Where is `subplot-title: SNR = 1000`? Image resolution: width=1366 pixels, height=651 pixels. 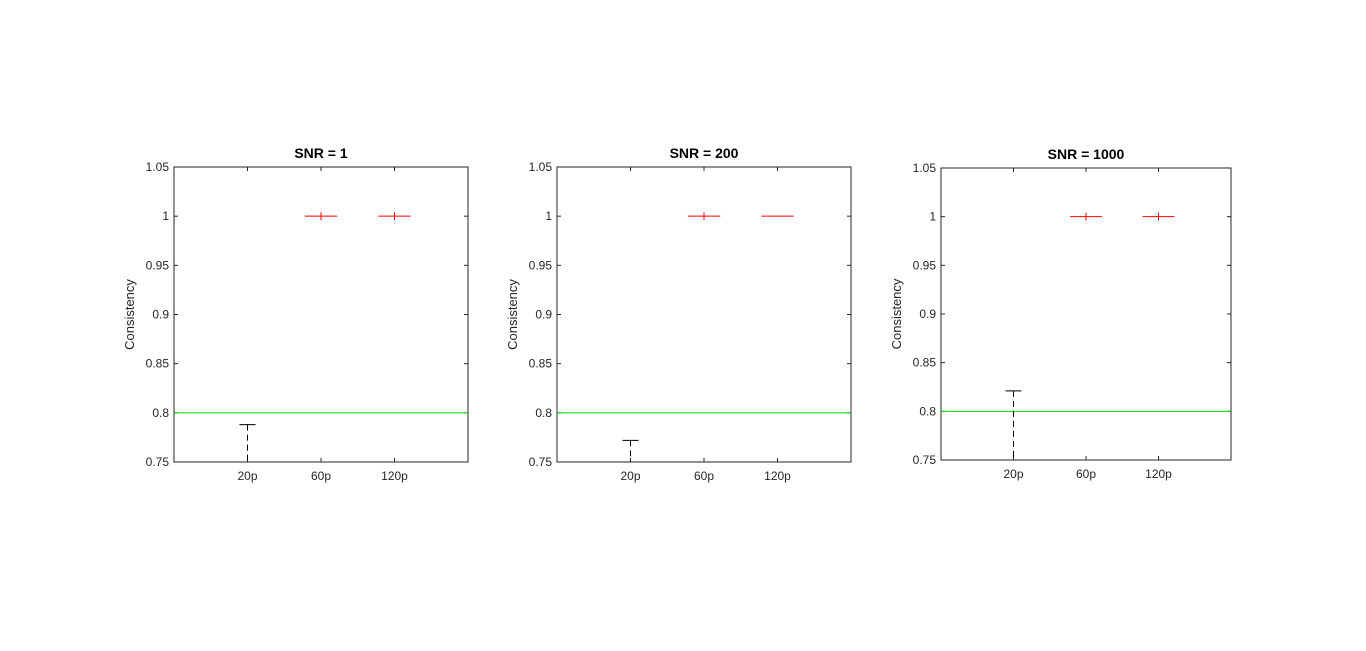 subplot-title: SNR = 1000 is located at coordinates (1086, 154).